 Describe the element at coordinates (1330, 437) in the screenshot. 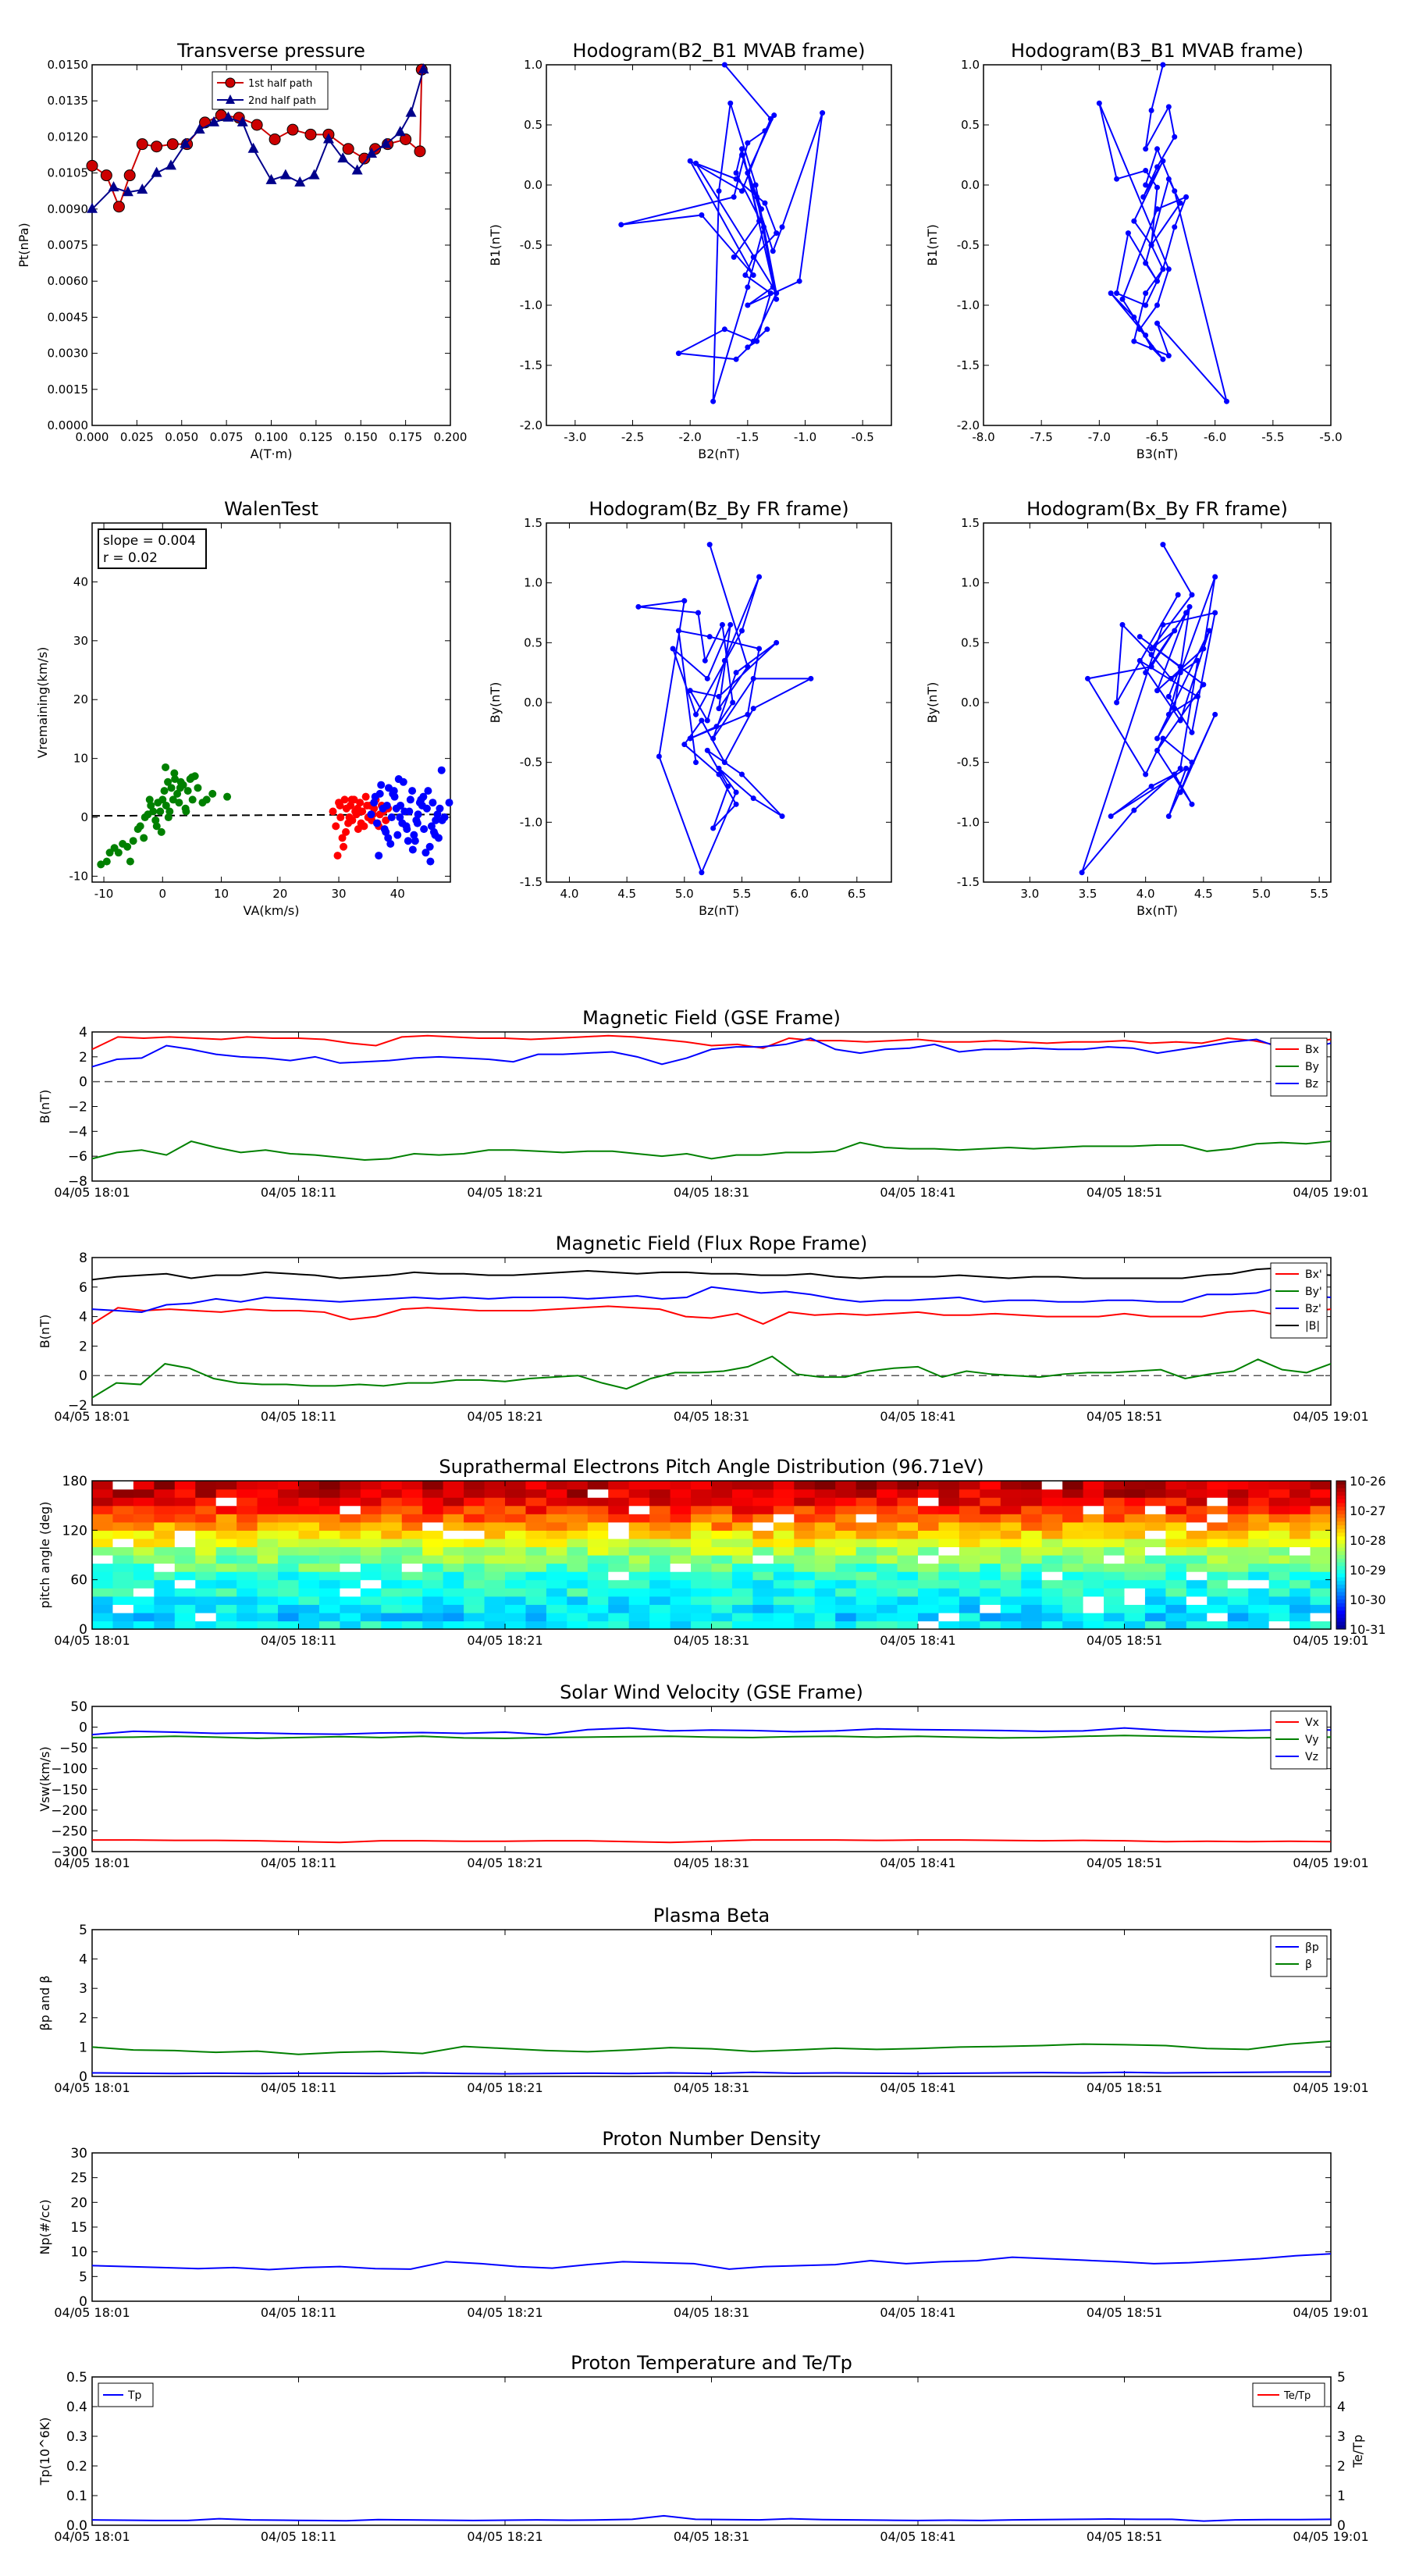

I see `h2-xtick-label: -5.0` at that location.